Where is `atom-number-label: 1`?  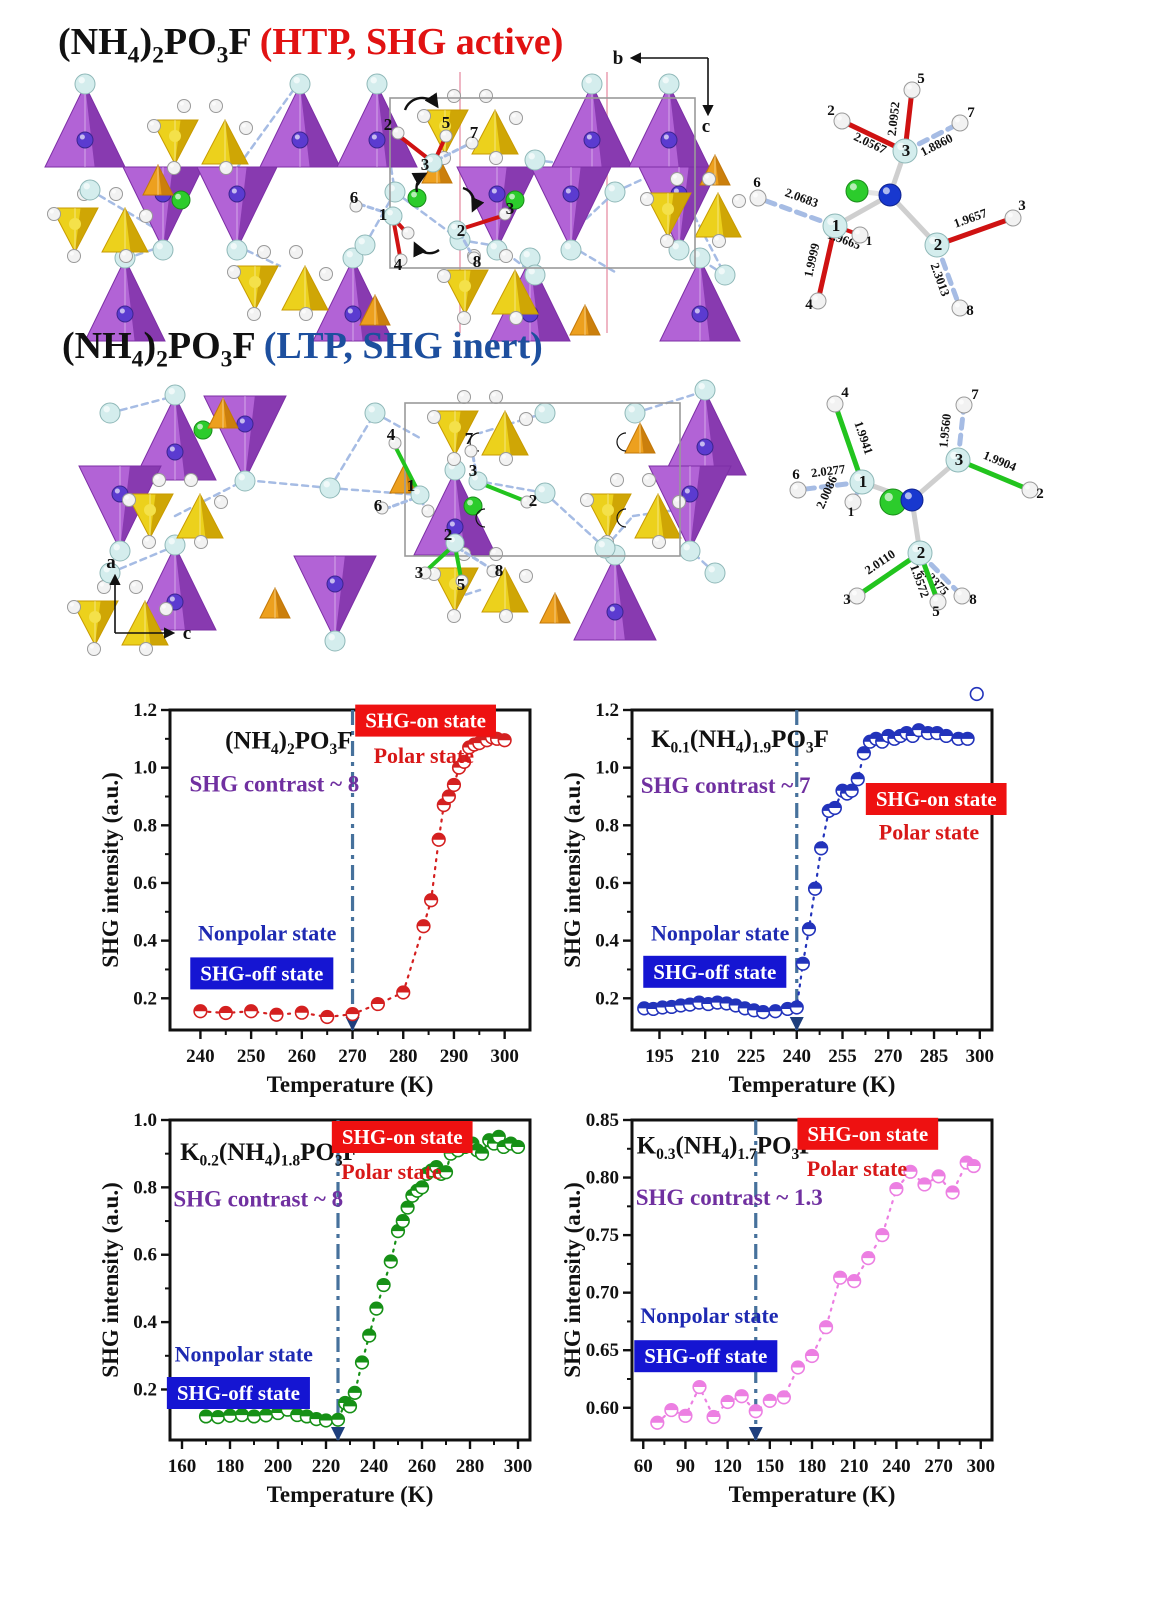 atom-number-label: 1 is located at coordinates (383, 214).